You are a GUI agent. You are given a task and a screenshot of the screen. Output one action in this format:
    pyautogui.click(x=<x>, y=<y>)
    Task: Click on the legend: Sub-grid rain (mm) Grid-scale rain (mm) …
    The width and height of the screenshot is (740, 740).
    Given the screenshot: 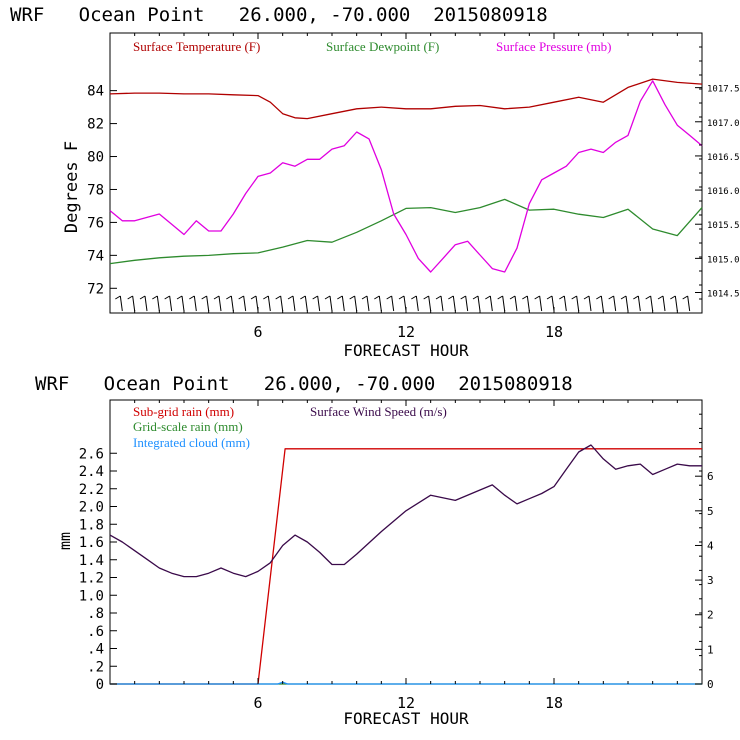 What is the action you would take?
    pyautogui.click(x=290, y=427)
    